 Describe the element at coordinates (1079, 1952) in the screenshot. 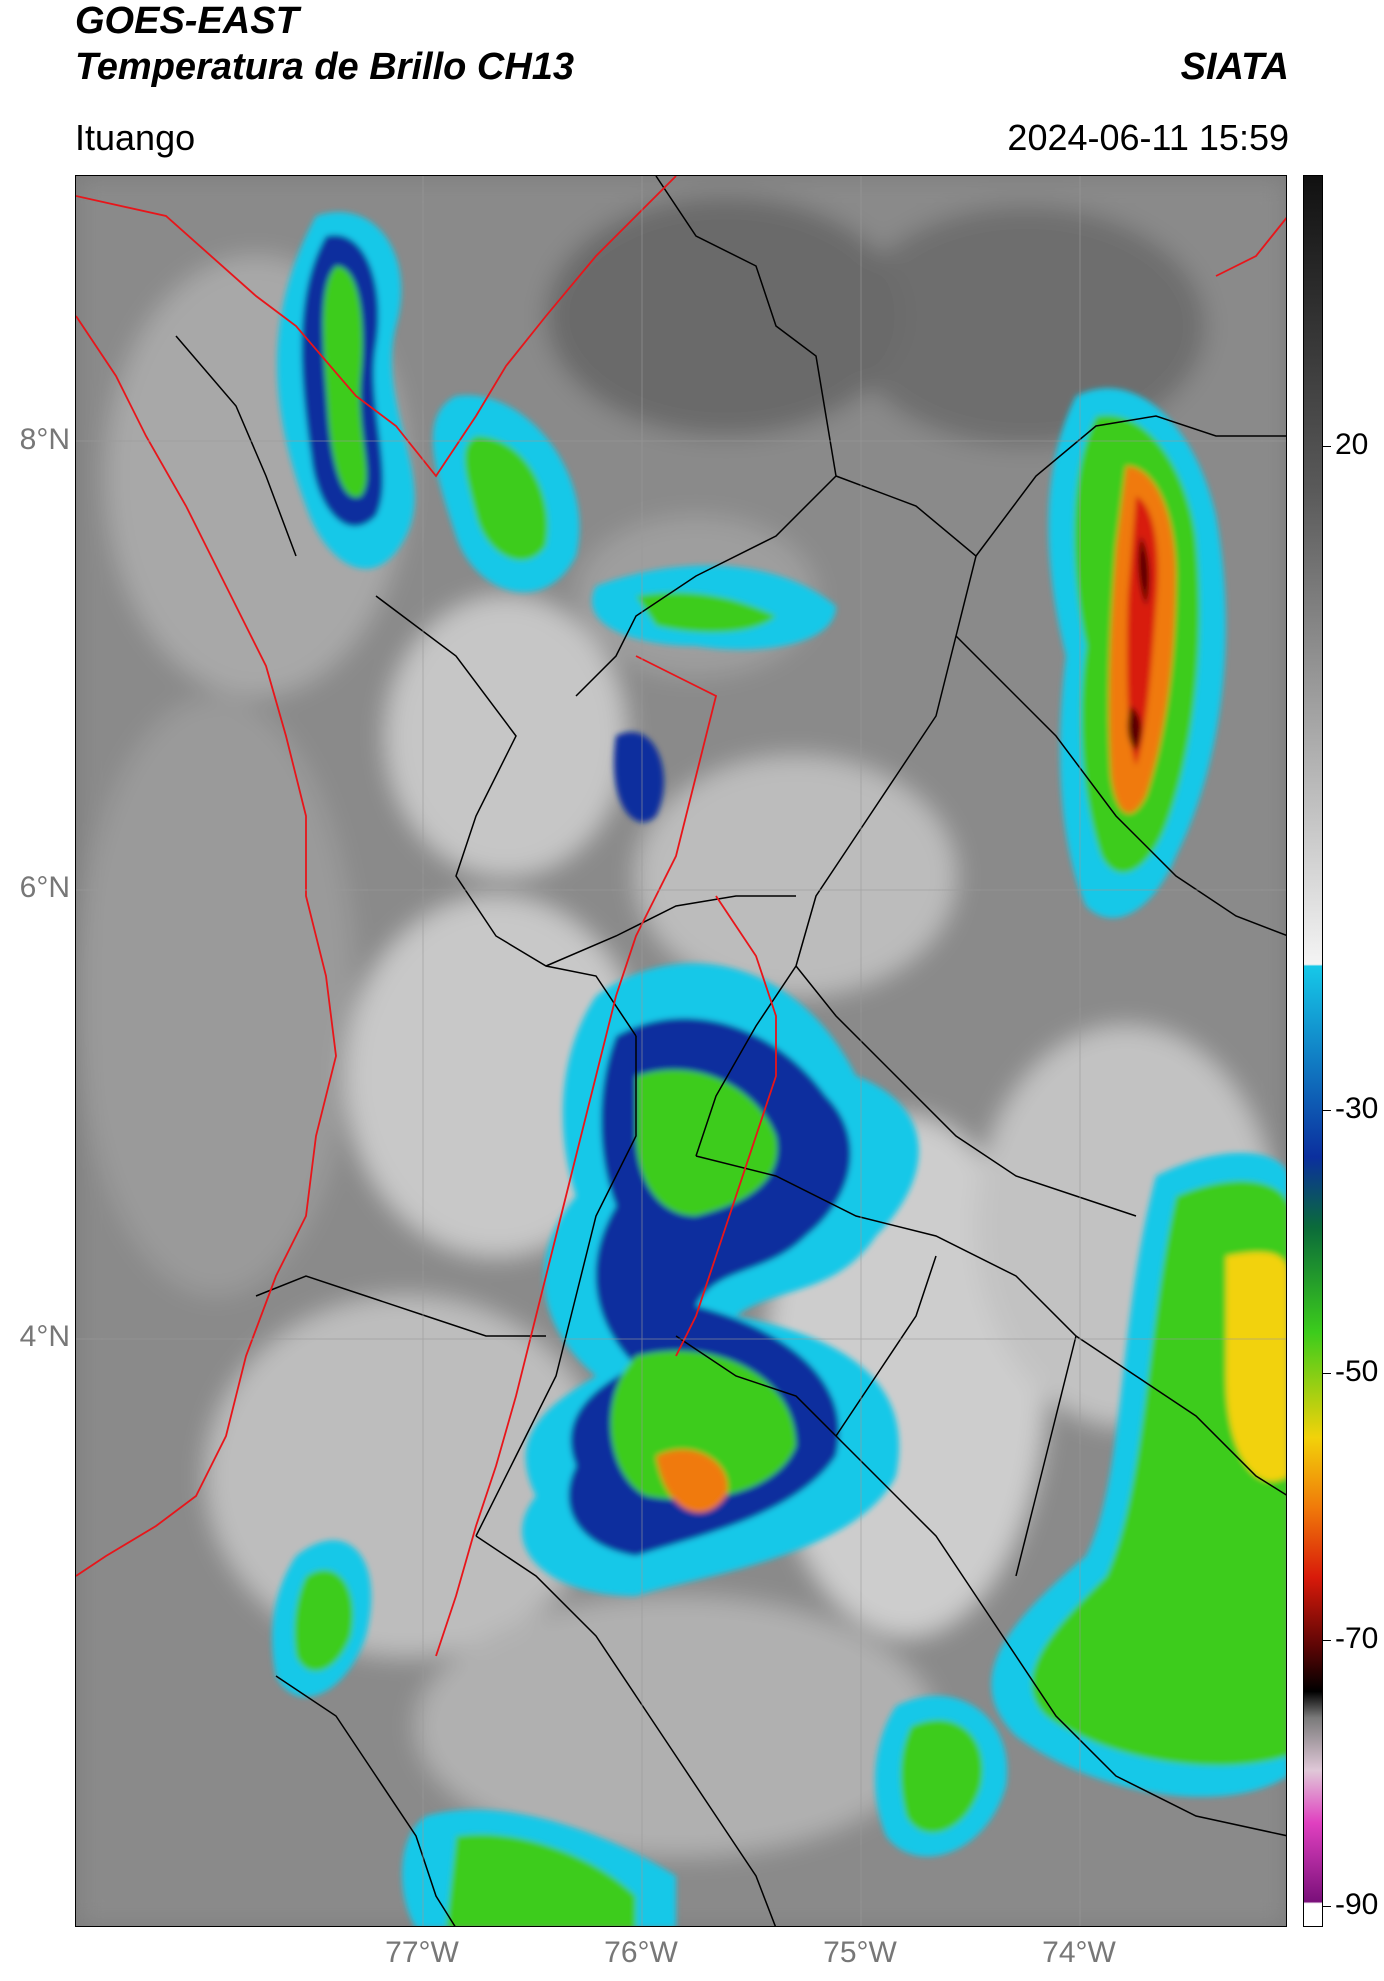

I see `lon-label-74w: 74°W` at that location.